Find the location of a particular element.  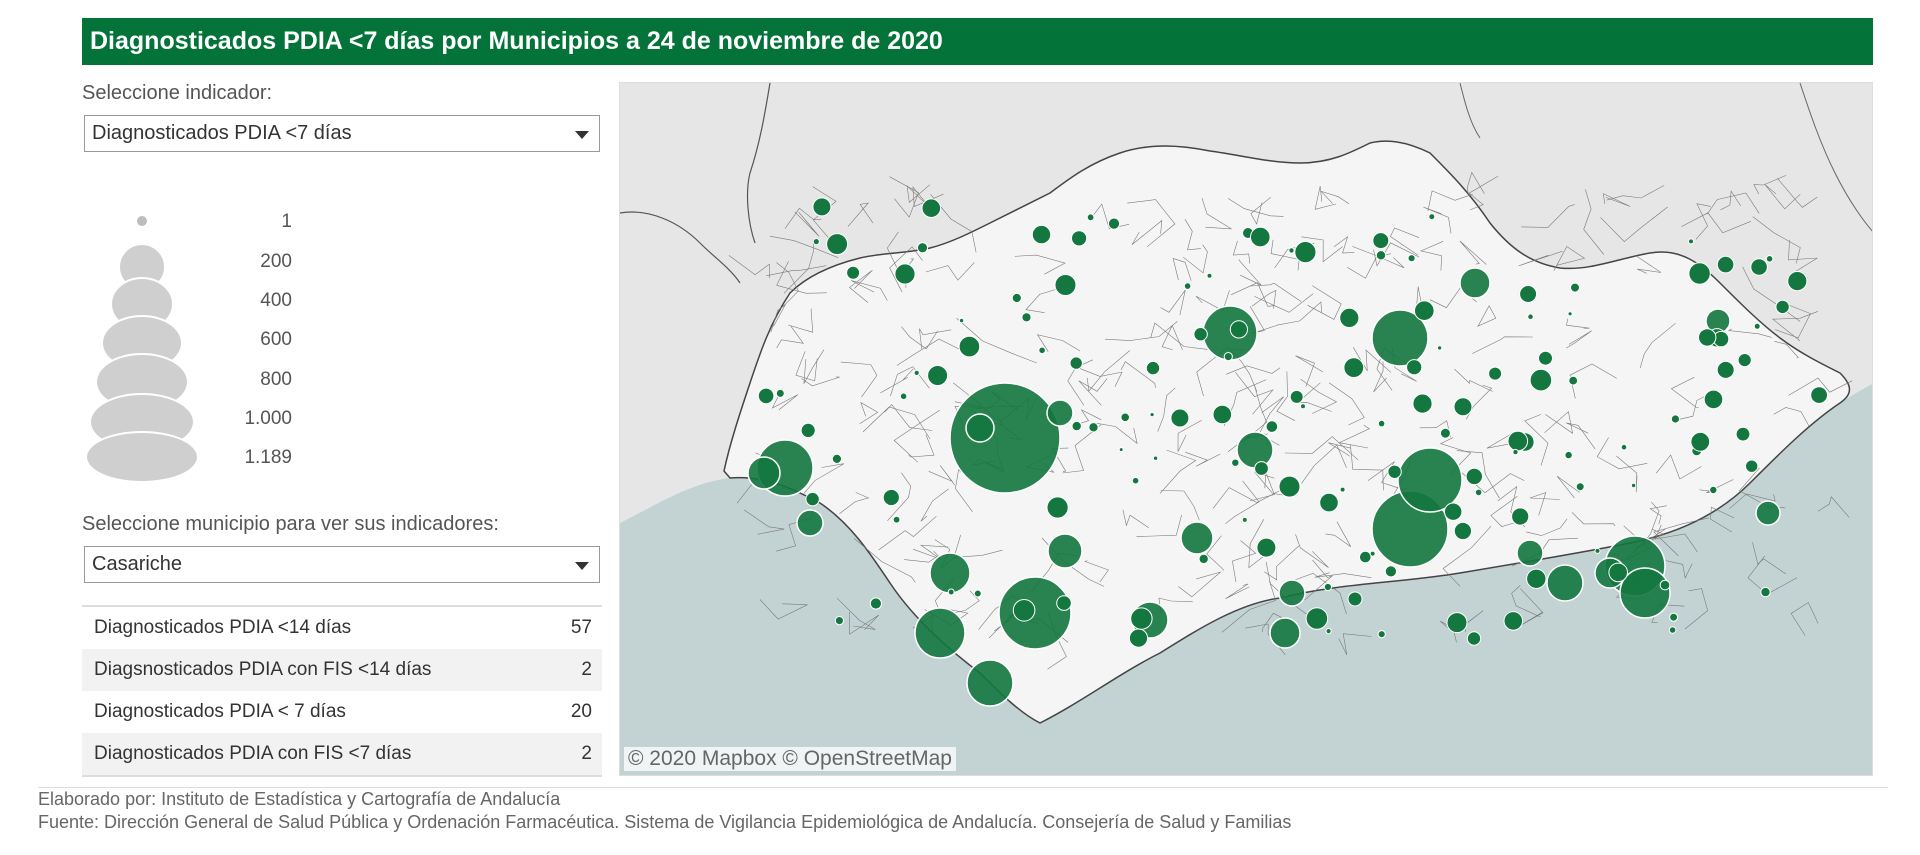

municipality-select: Casariche is located at coordinates (342, 564).